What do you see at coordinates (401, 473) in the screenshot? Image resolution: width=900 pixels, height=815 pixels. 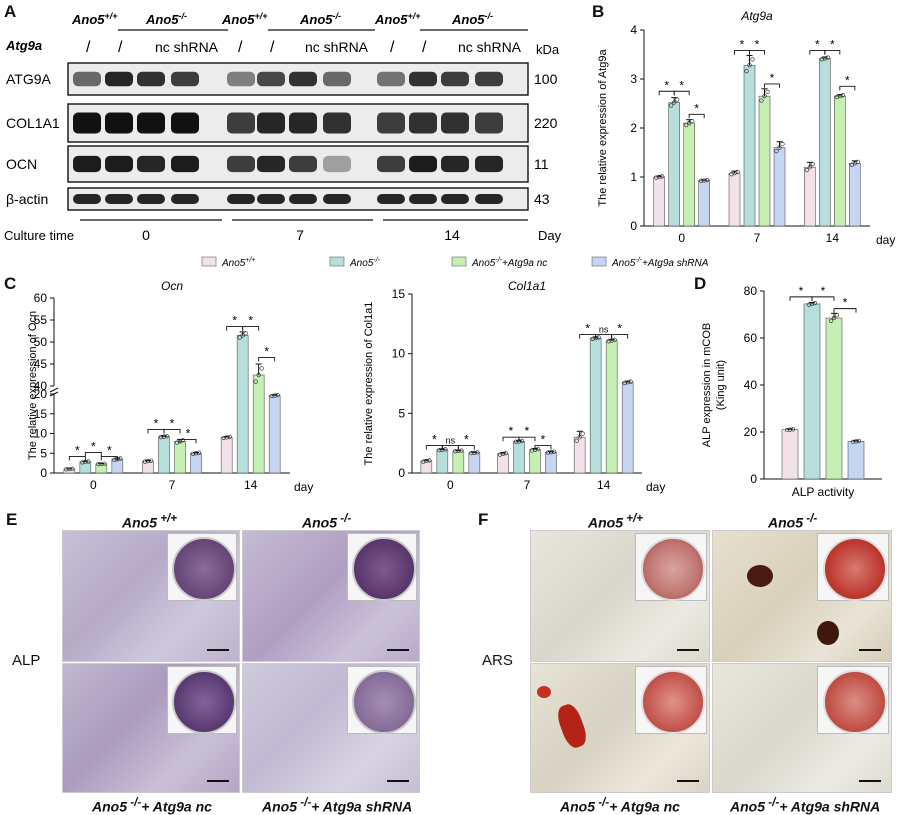 I see `y-tick-label: 0` at bounding box center [401, 473].